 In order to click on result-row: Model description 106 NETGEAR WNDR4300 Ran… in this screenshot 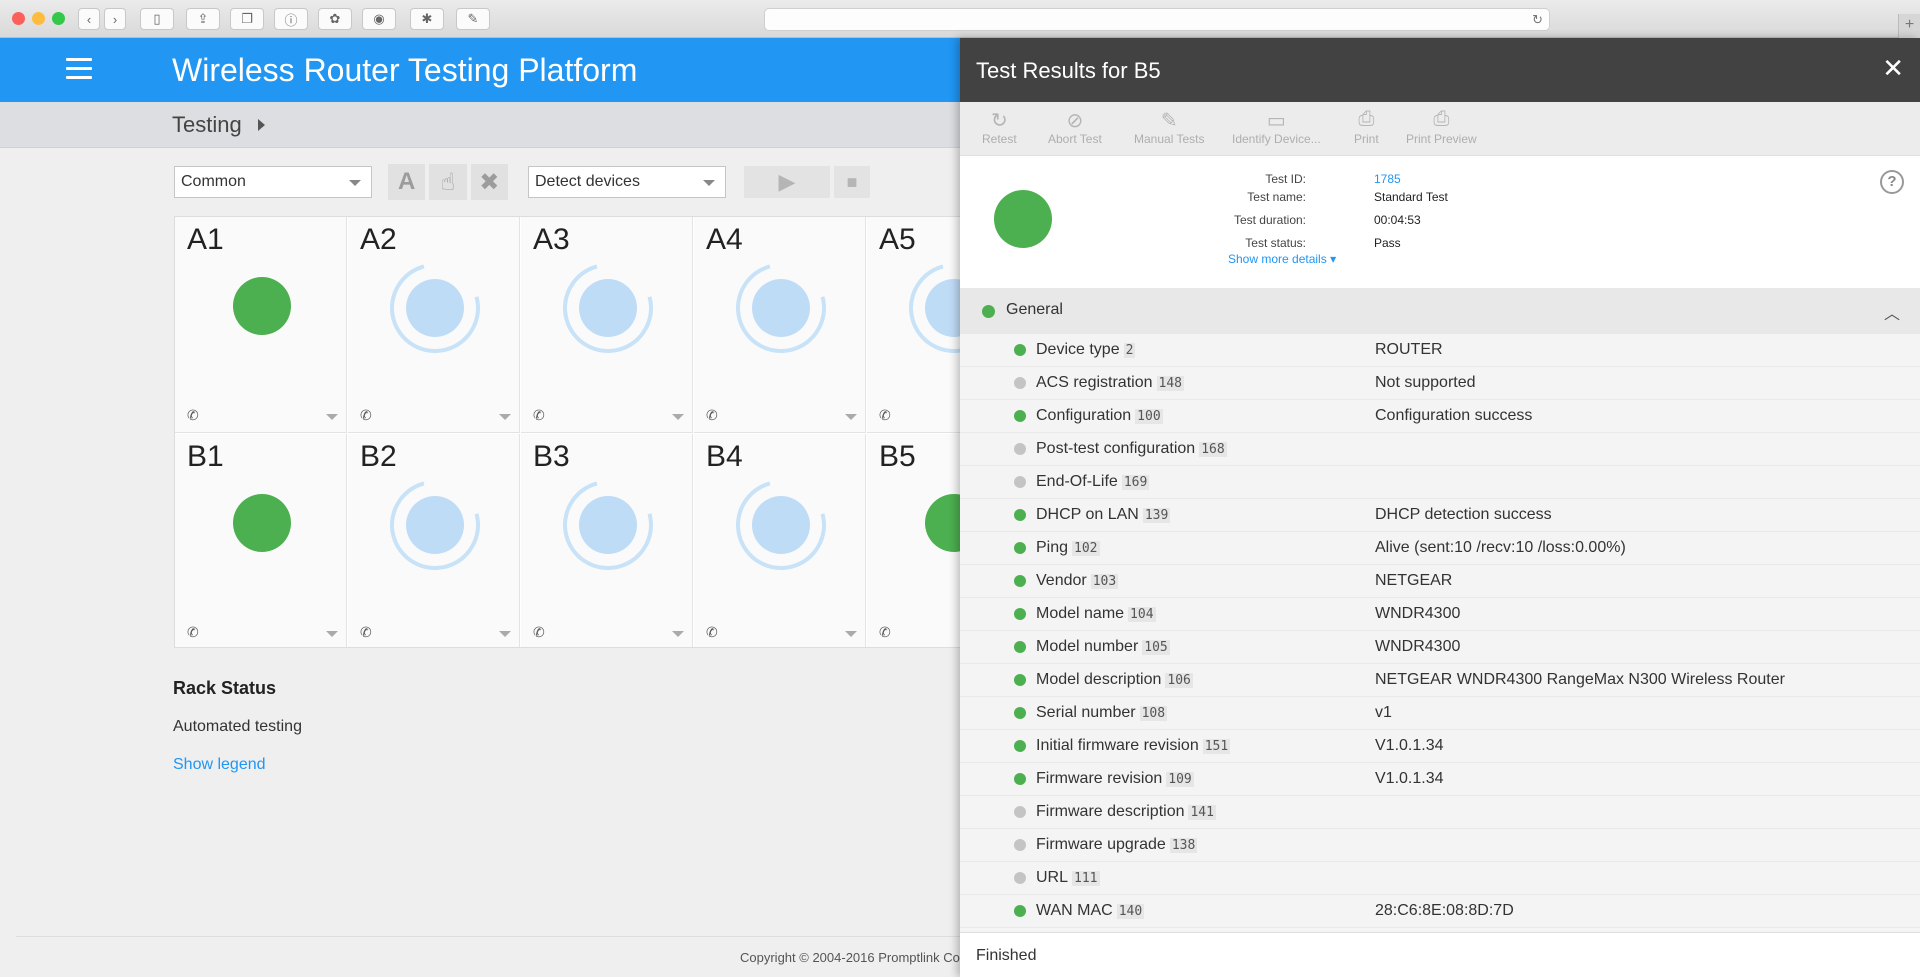, I will do `click(1440, 680)`.